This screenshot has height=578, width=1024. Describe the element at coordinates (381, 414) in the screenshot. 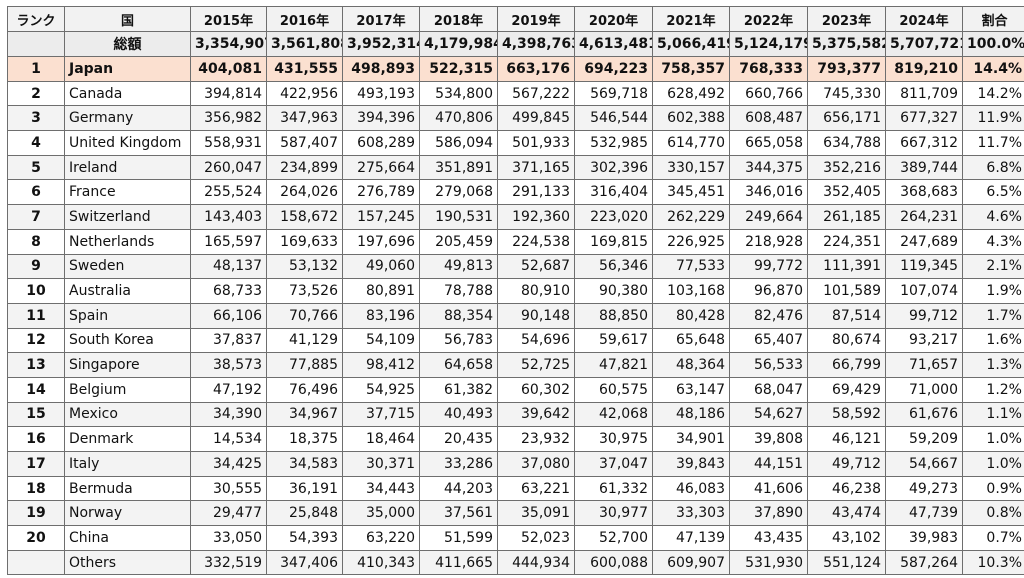

I see `value-cell: 37,715` at that location.